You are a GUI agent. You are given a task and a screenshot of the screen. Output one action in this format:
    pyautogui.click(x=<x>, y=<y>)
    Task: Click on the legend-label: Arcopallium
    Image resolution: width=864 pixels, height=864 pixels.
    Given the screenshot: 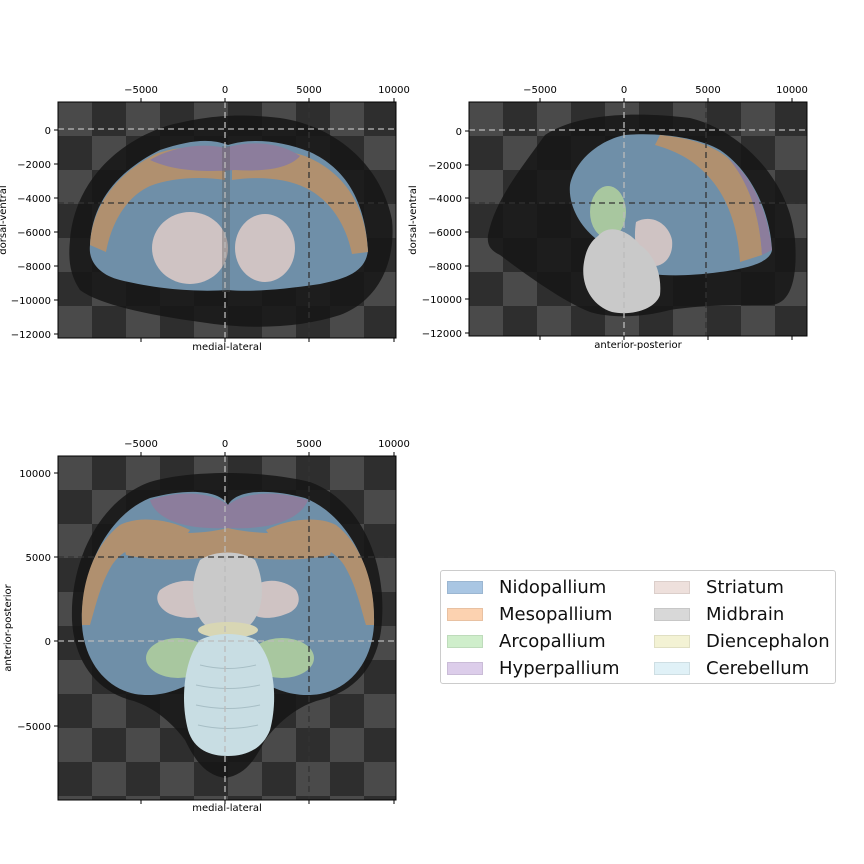 What is the action you would take?
    pyautogui.click(x=552, y=641)
    